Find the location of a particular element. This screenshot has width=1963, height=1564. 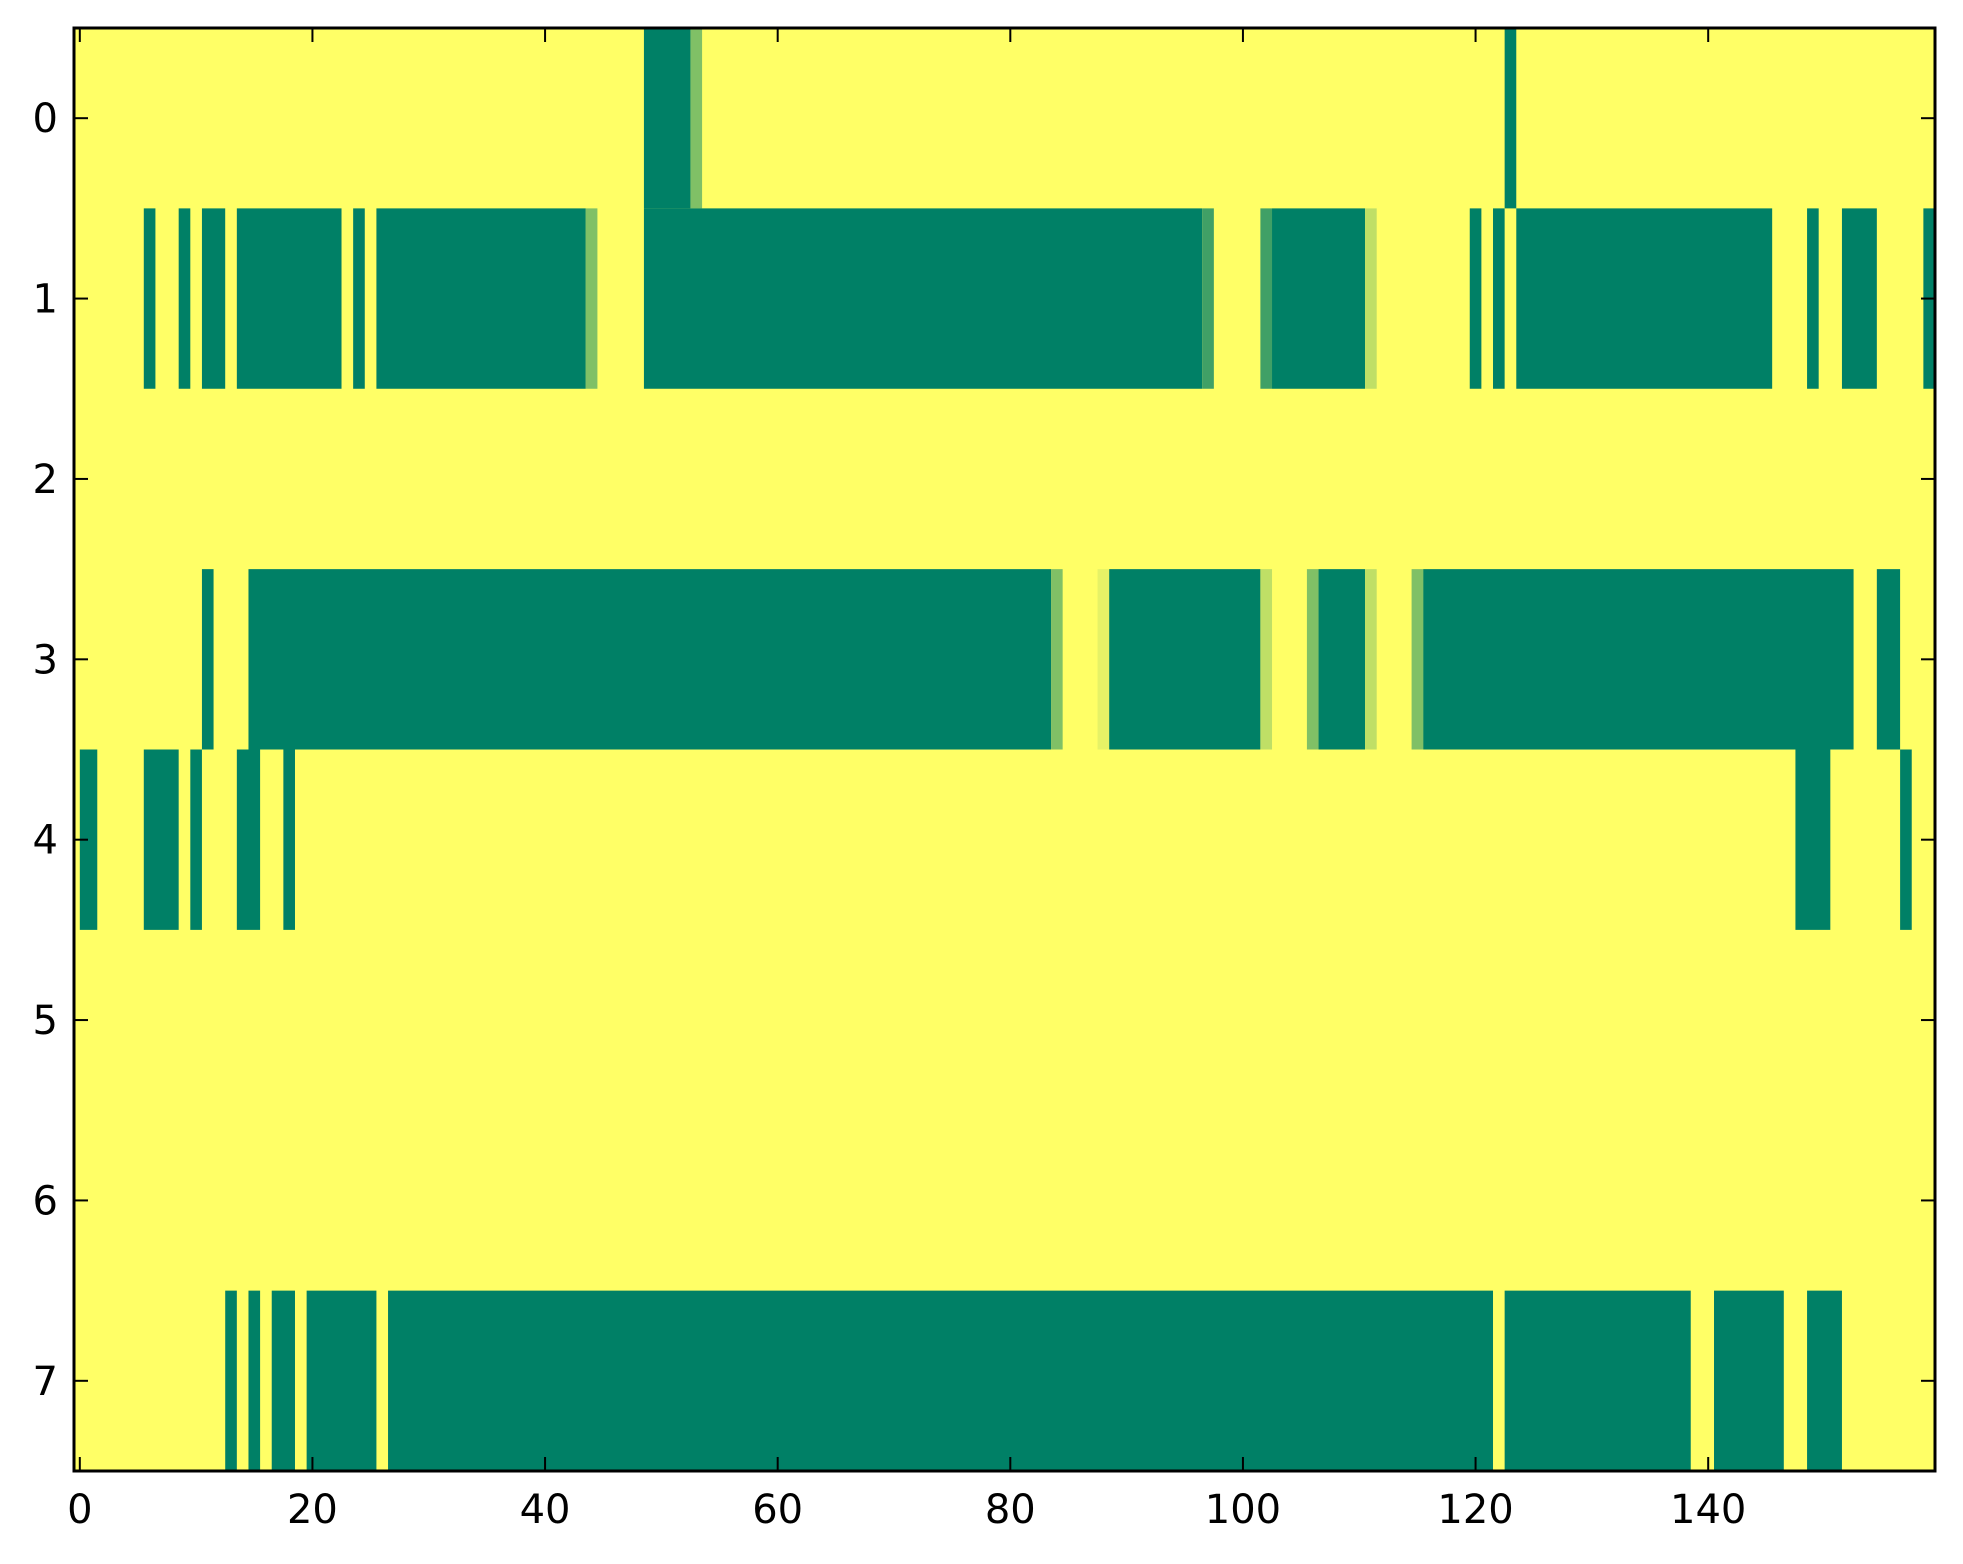

x-tick-label-100: 100 is located at coordinates (1243, 1510).